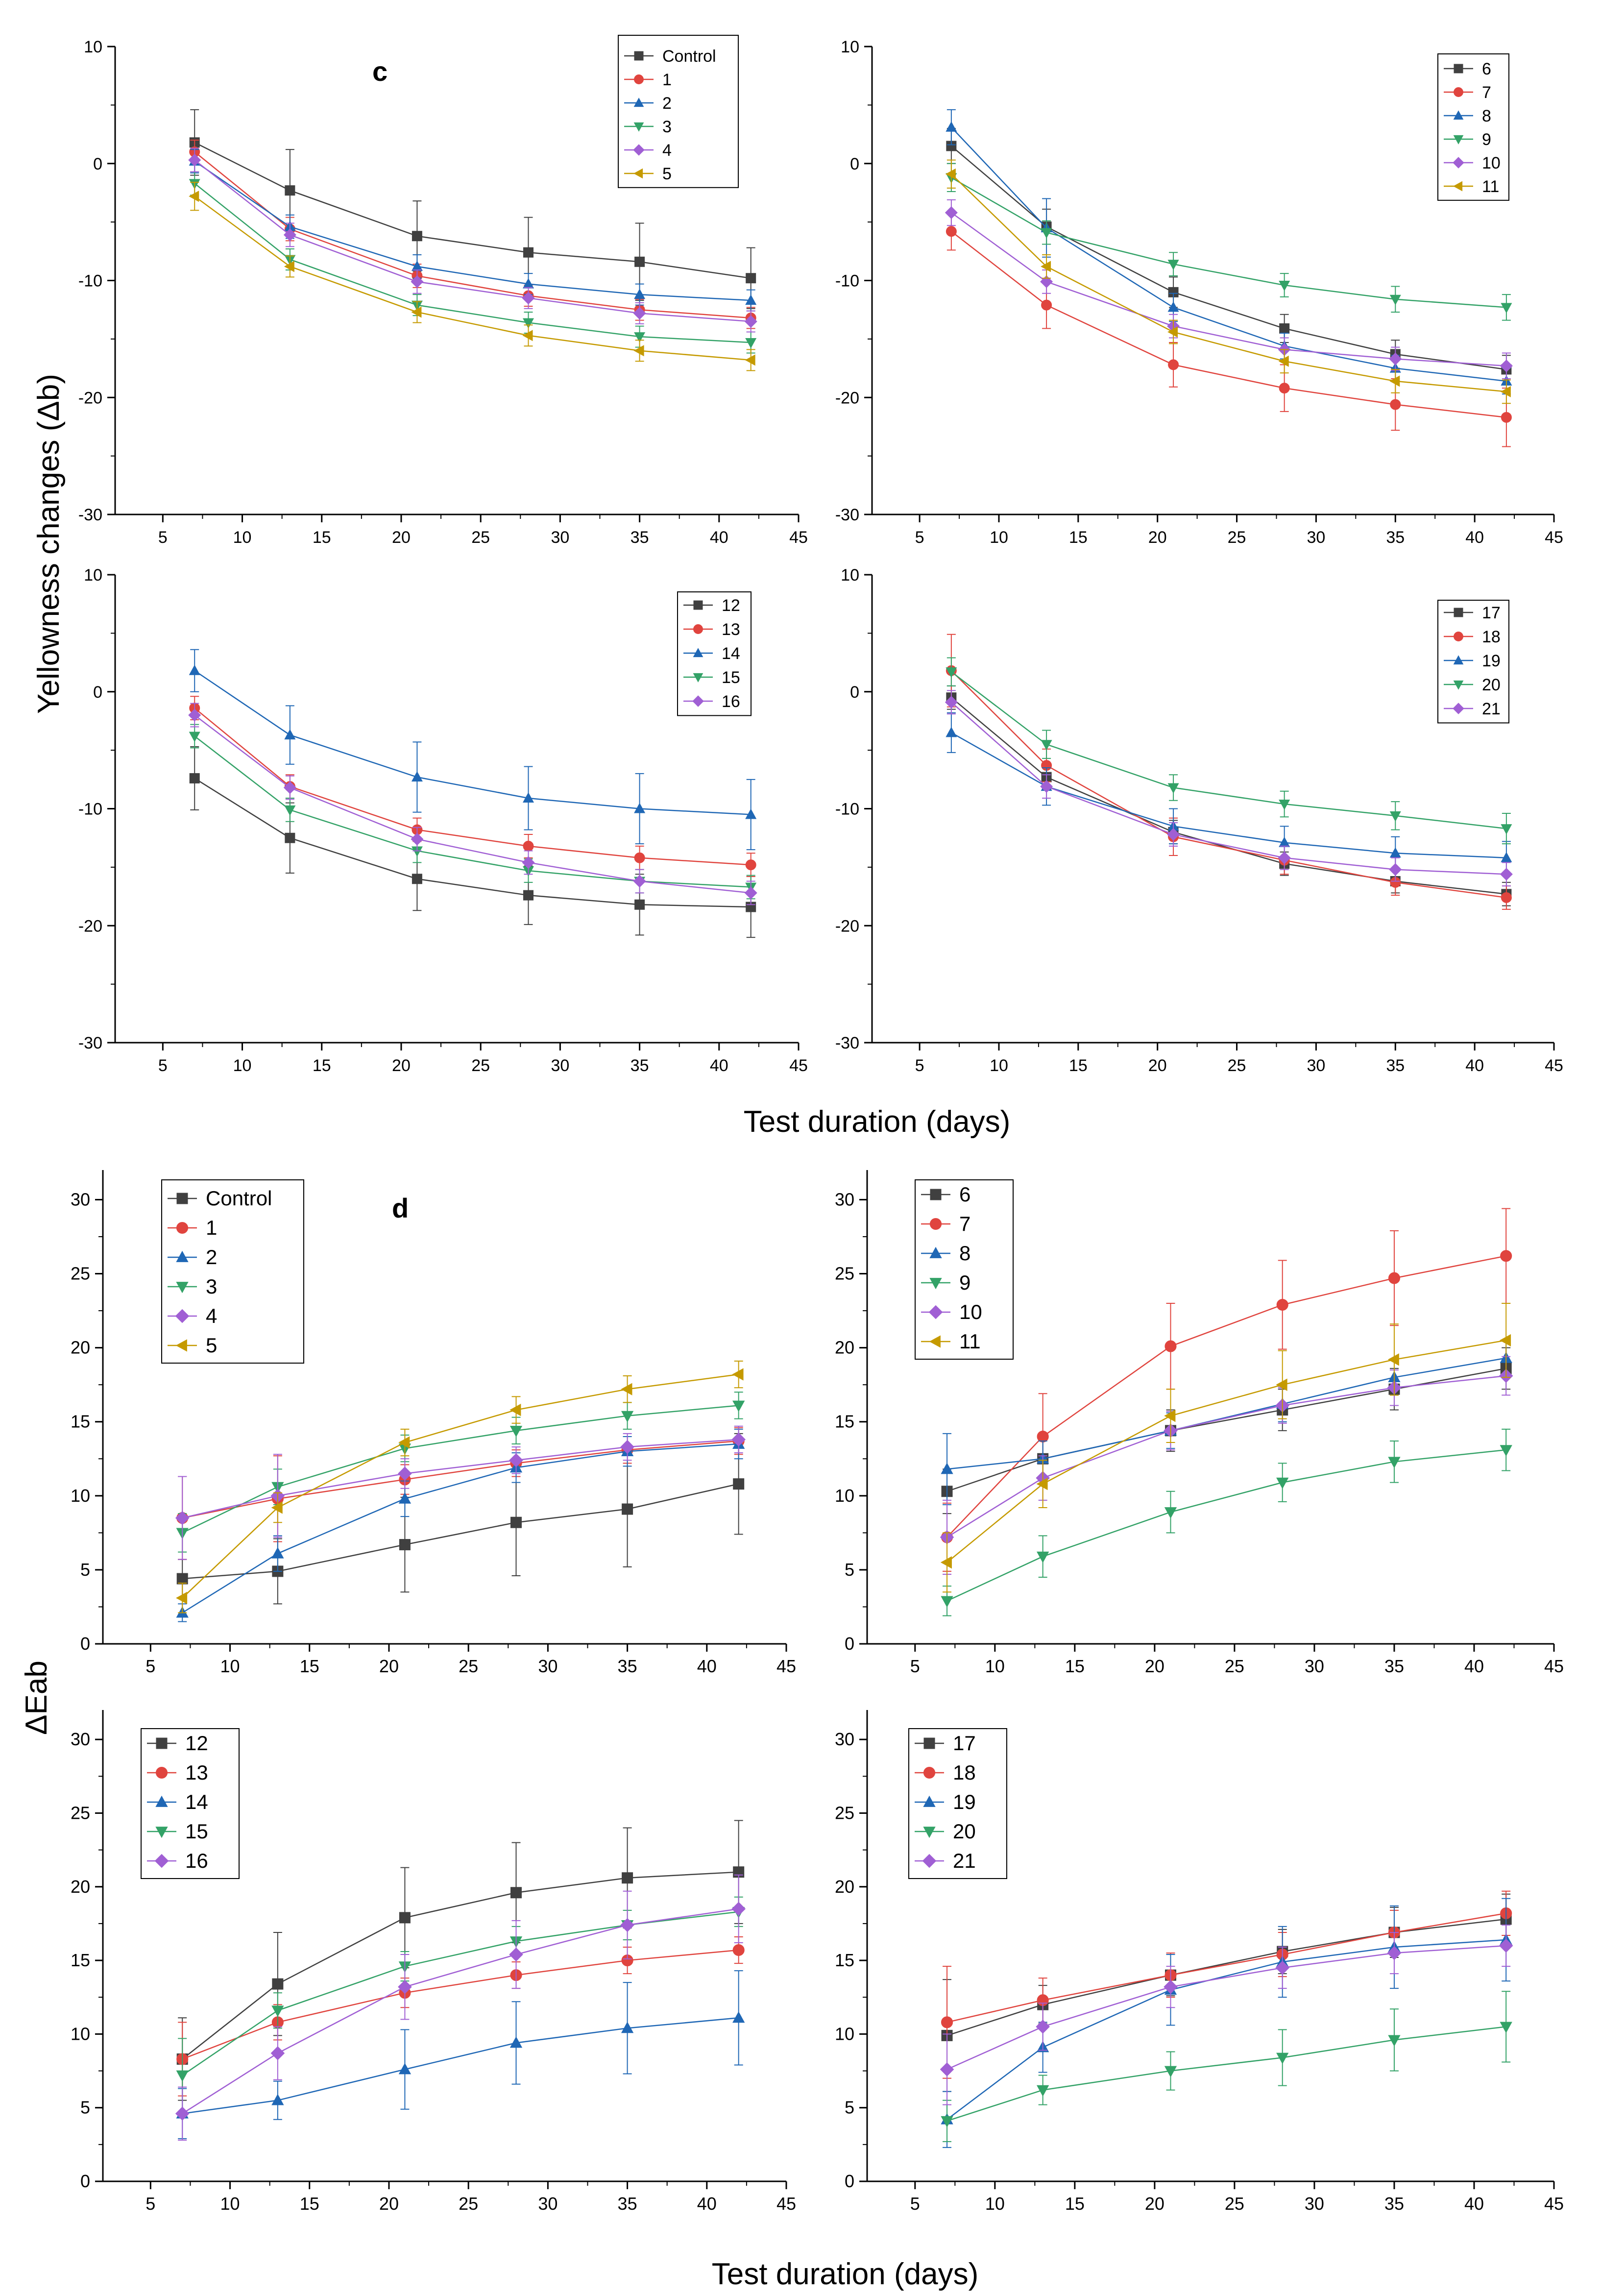  Describe the element at coordinates (80, 1739) in the screenshot. I see `y-tick-label: 30` at that location.